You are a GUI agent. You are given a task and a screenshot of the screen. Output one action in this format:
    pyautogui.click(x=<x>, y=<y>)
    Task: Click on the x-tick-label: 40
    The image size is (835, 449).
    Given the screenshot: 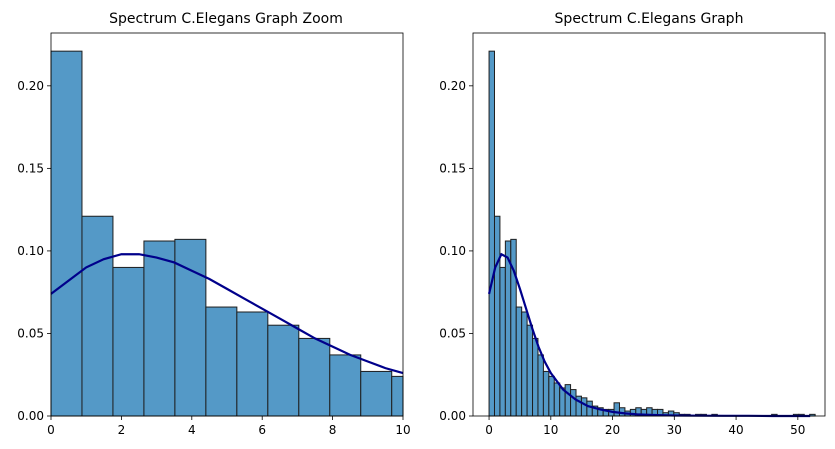 What is the action you would take?
    pyautogui.click(x=735, y=430)
    